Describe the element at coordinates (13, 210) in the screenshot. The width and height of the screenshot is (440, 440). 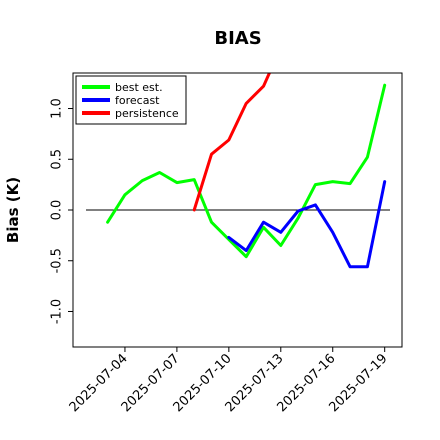
I see `y-axis-title: Bias (K)` at that location.